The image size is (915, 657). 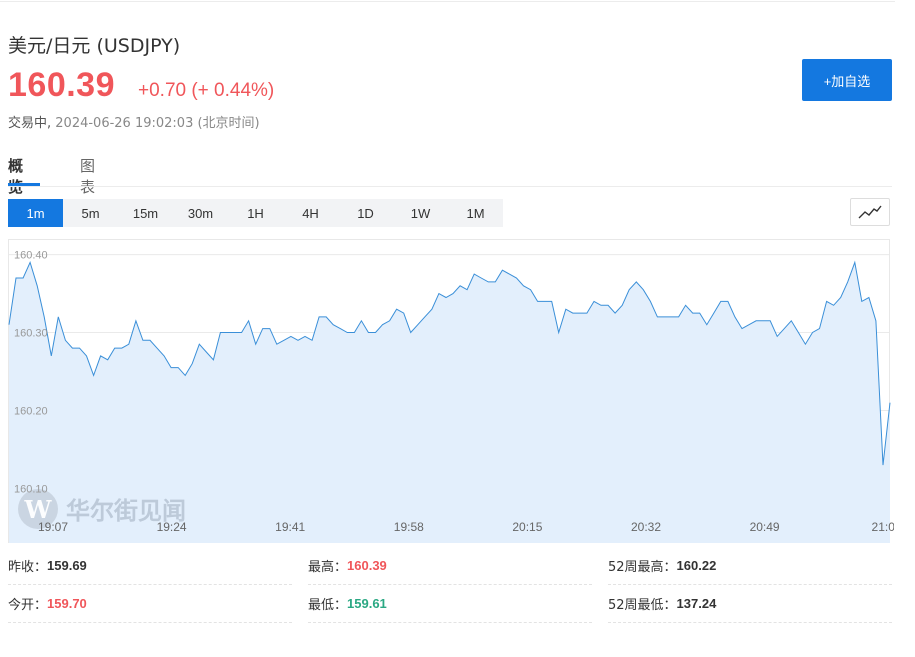 I want to click on stat-open: 今开： 159.70, so click(x=150, y=604).